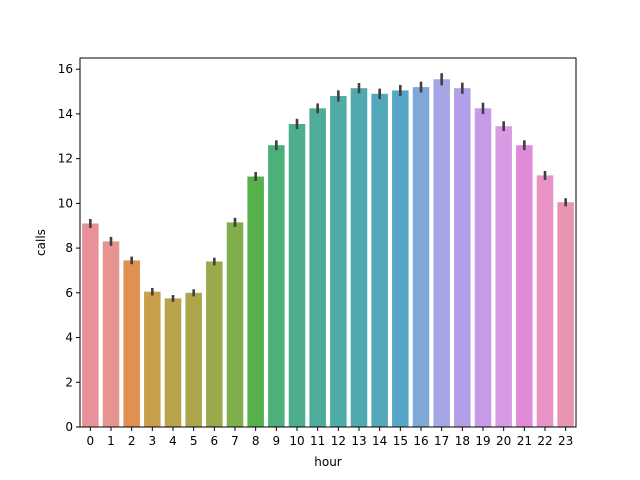 Image resolution: width=640 pixels, height=480 pixels. Describe the element at coordinates (277, 441) in the screenshot. I see `x-tick-label: 9` at that location.